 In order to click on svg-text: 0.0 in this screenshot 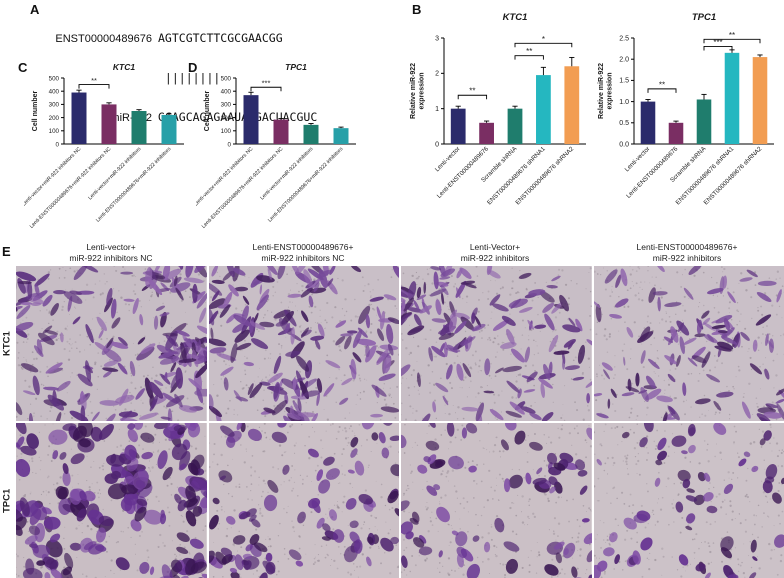, I will do `click(624, 144)`.